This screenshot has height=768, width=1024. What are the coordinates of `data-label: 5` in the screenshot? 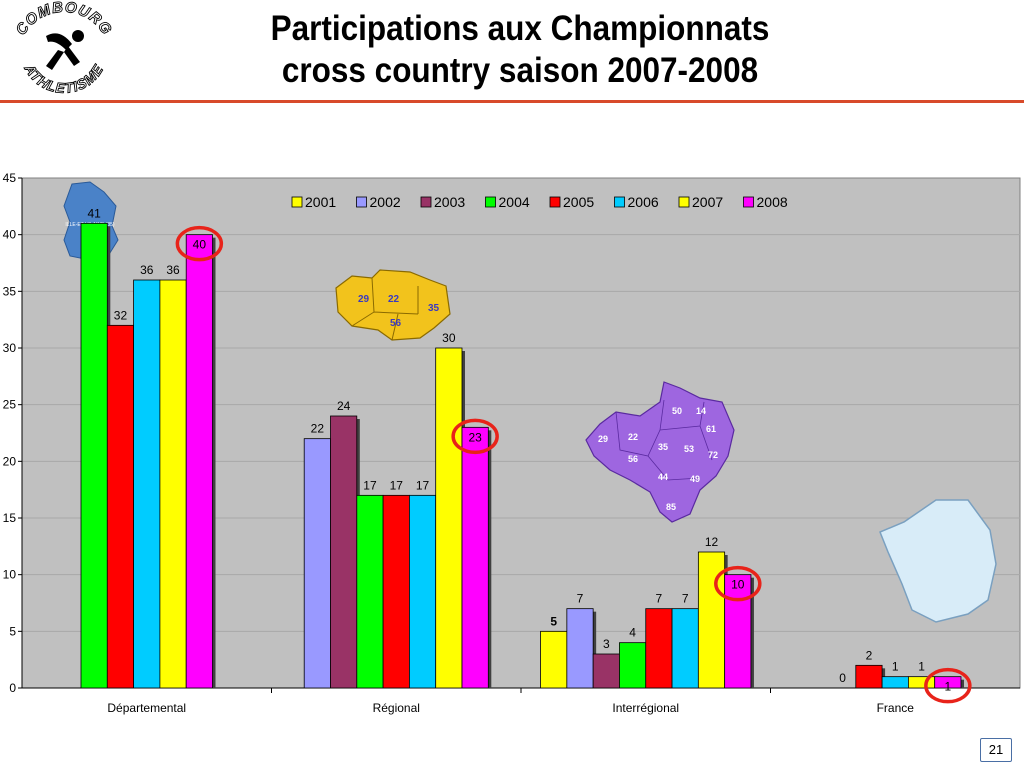 It's located at (553, 621).